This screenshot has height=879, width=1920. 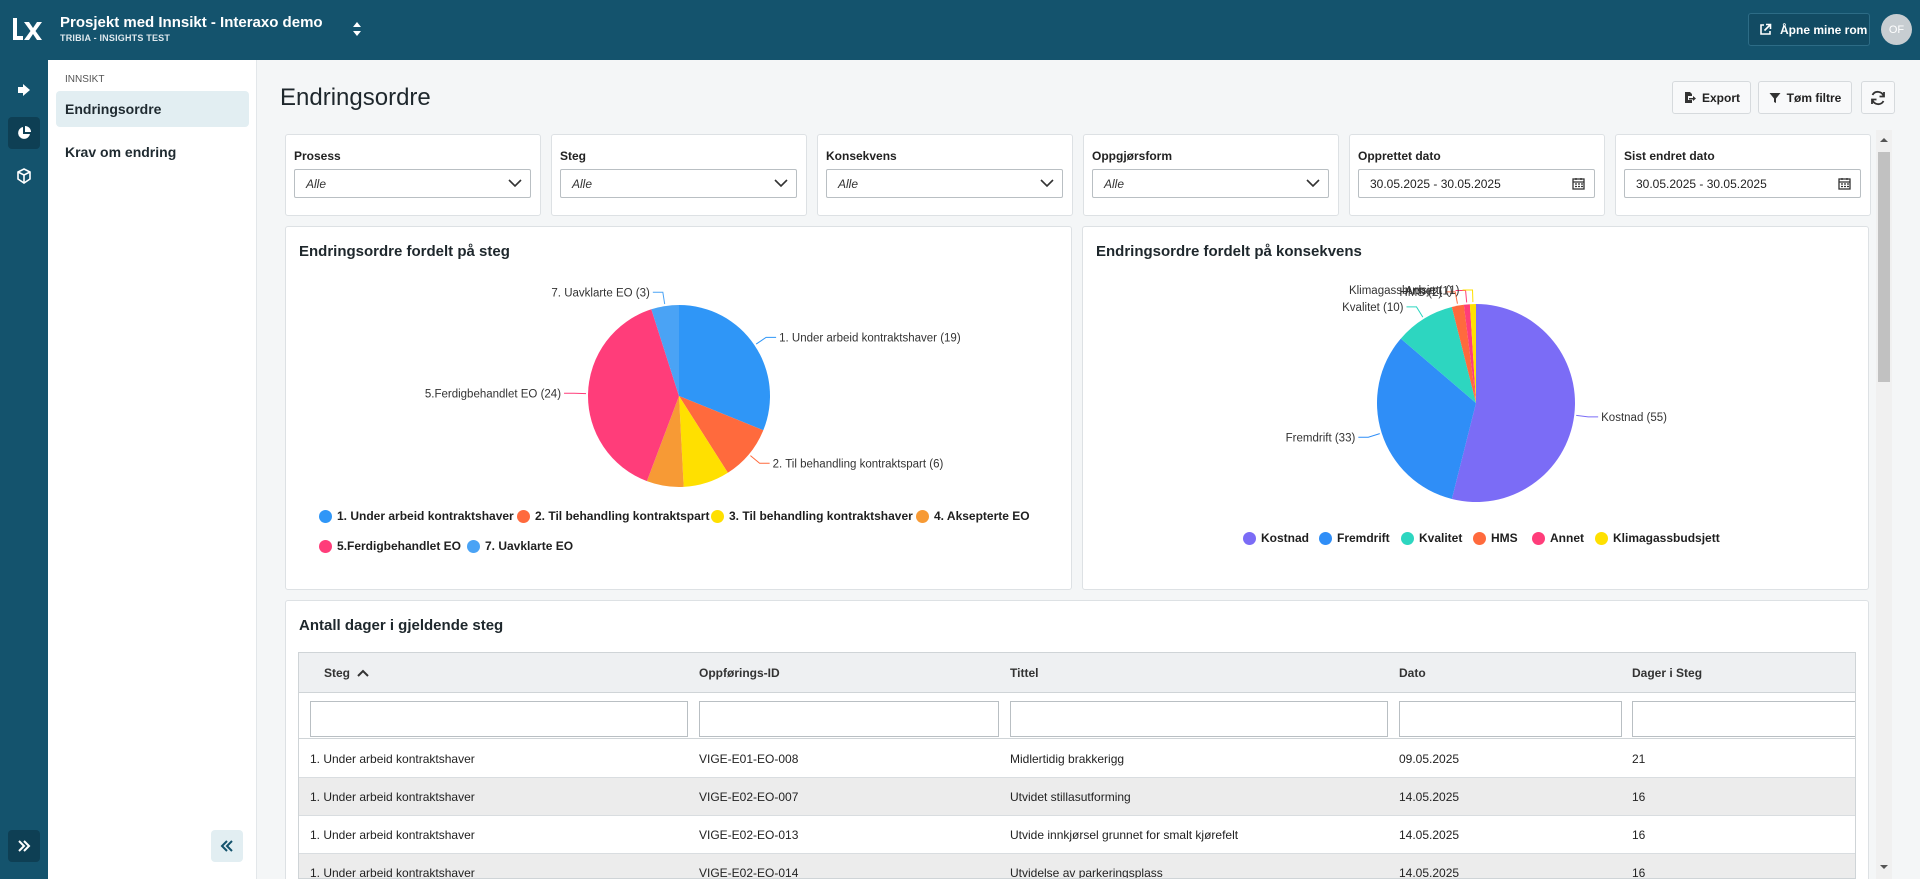 What do you see at coordinates (1669, 156) in the screenshot?
I see `filter-label: Sist endret dato` at bounding box center [1669, 156].